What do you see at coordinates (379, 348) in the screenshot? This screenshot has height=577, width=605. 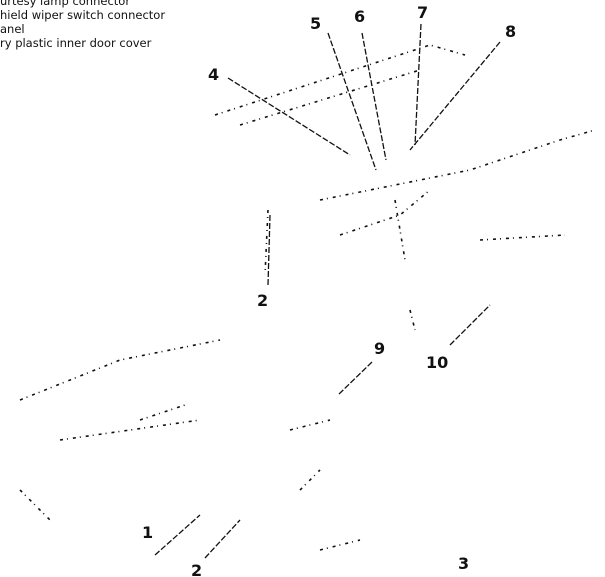 I see `callout: 9` at bounding box center [379, 348].